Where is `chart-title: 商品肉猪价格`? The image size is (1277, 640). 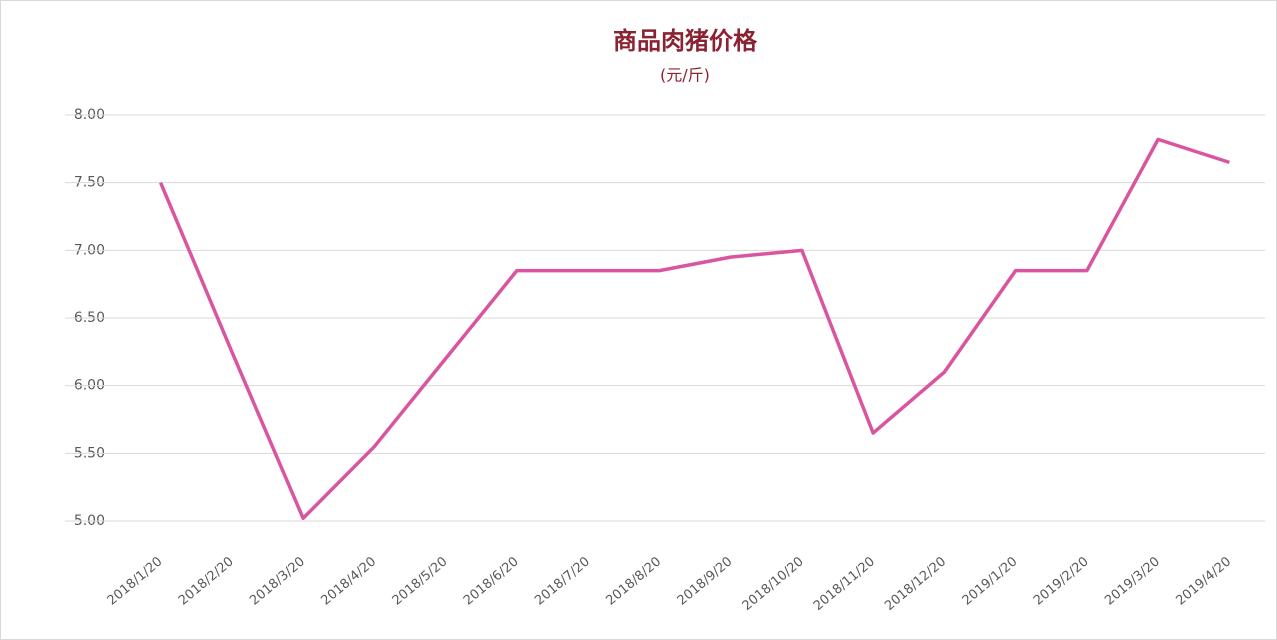
chart-title: 商品肉猪价格 is located at coordinates (685, 41).